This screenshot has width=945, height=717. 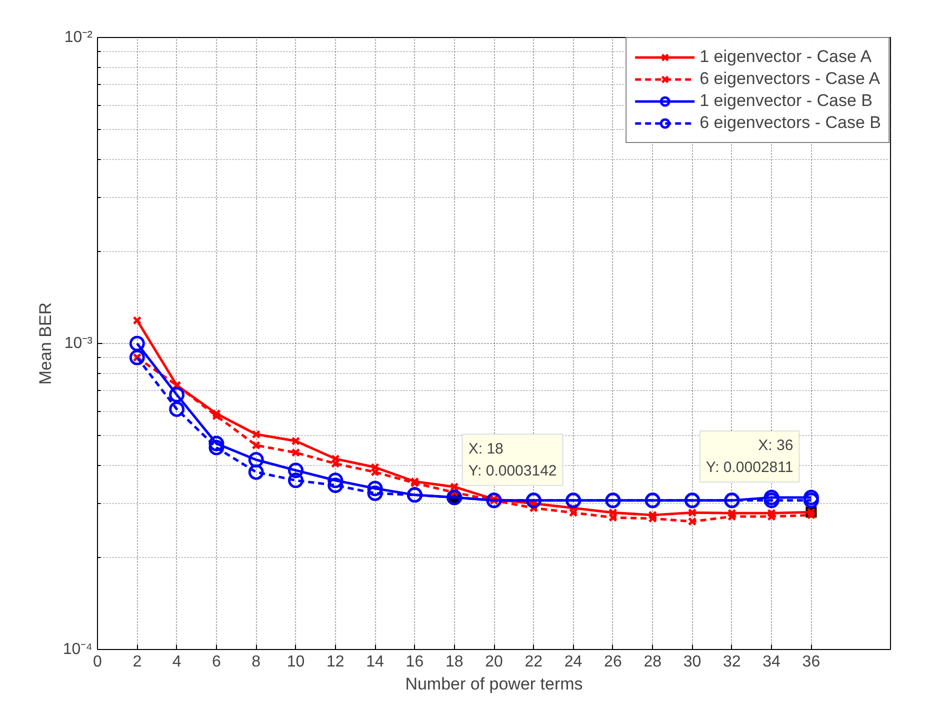 What do you see at coordinates (771, 662) in the screenshot?
I see `x-tick-label: 34` at bounding box center [771, 662].